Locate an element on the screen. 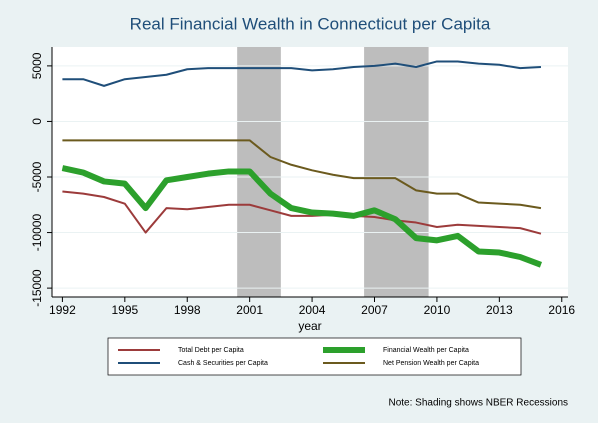 The width and height of the screenshot is (598, 423). legend-box is located at coordinates (314, 356).